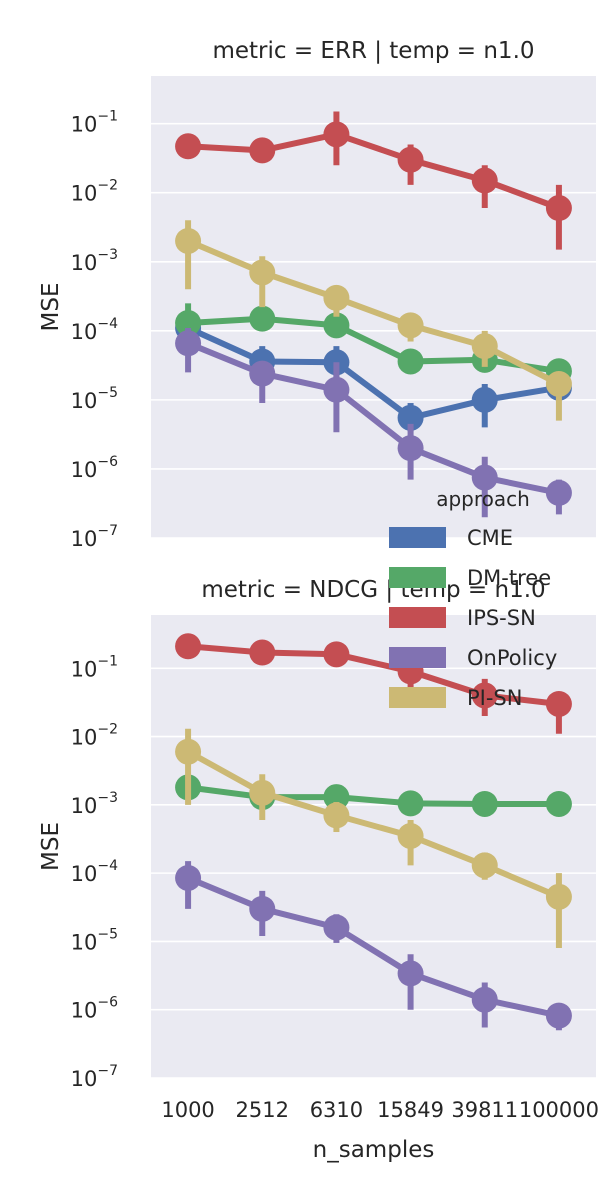 The width and height of the screenshot is (603, 1200). What do you see at coordinates (490, 538) in the screenshot?
I see `legend-label: CME` at bounding box center [490, 538].